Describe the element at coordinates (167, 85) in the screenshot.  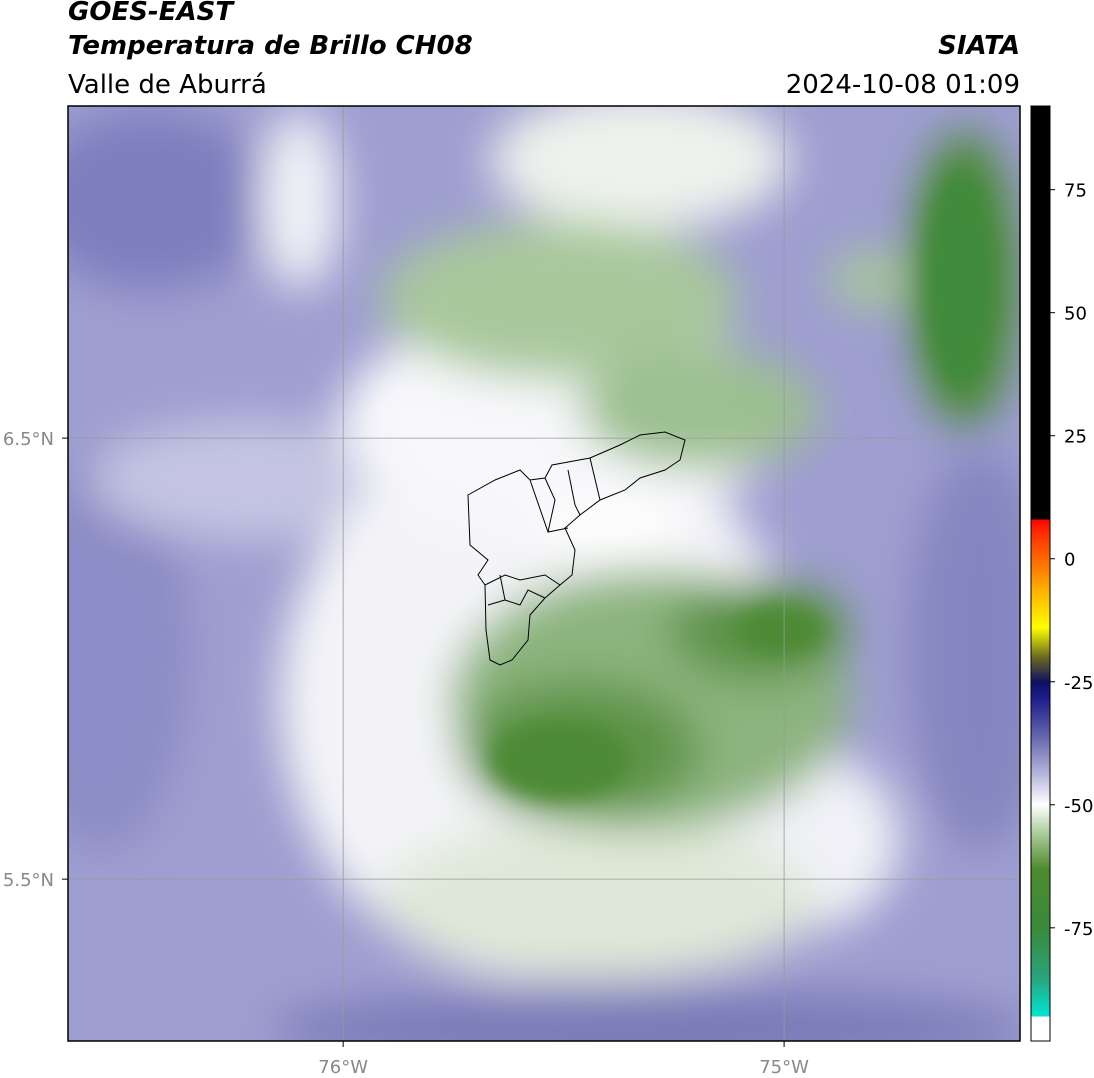
I see `region: Valle de Aburrá` at that location.